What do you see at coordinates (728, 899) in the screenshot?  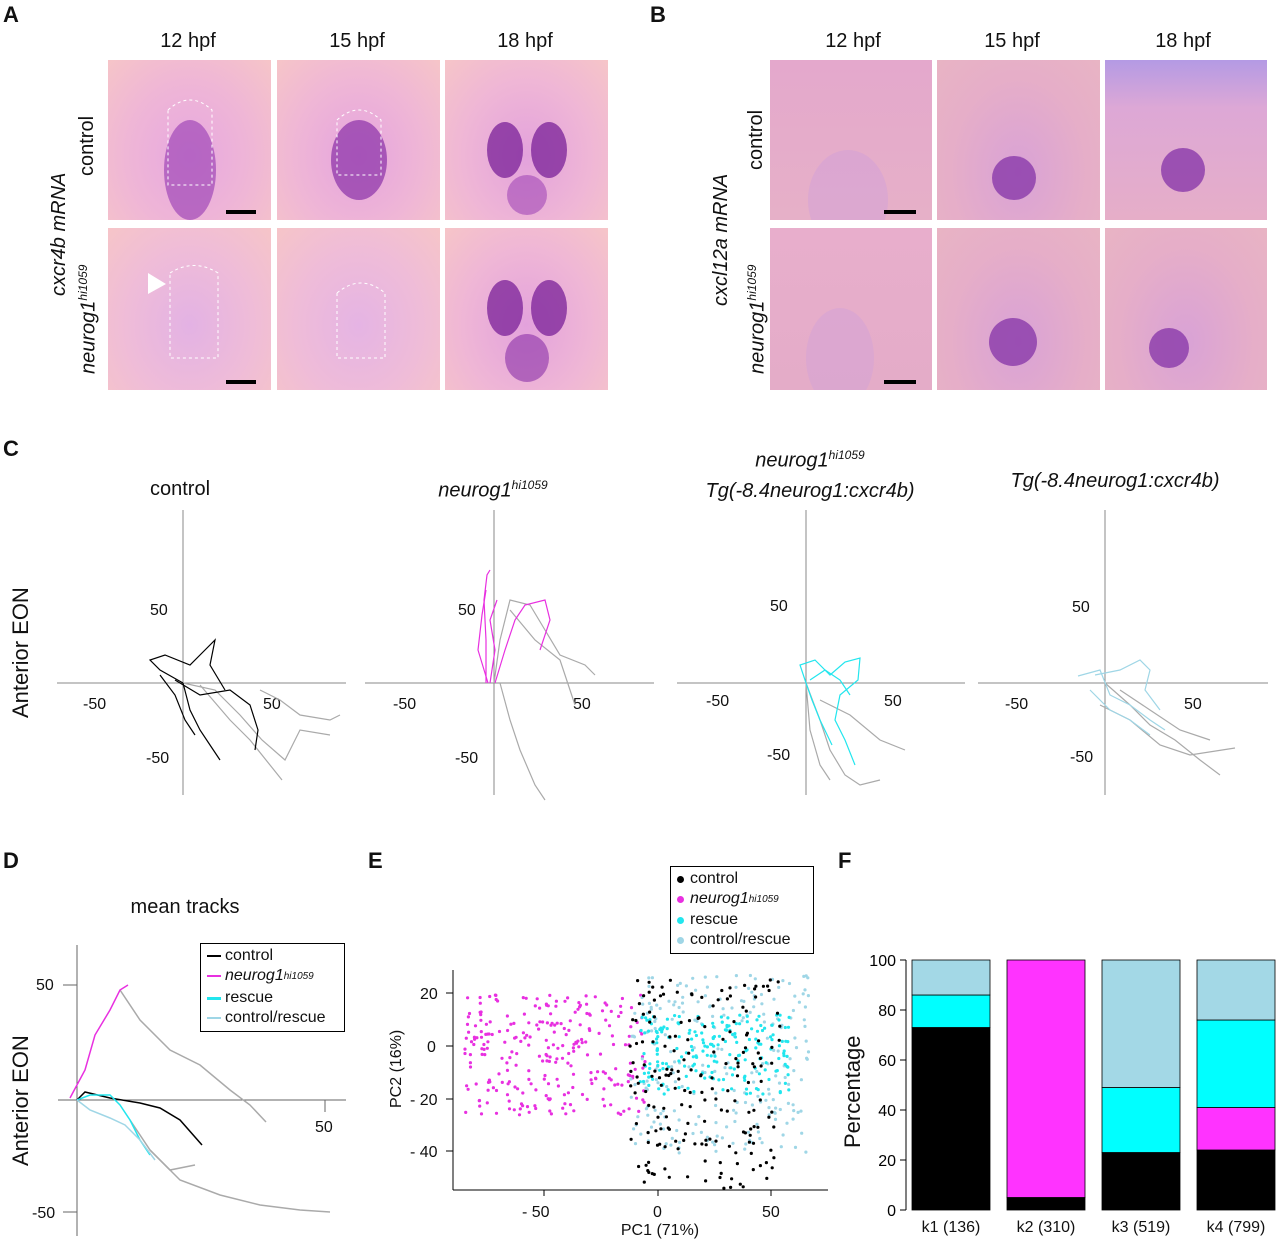 I see `legend-item-neurog1: neurog1 hi1059` at bounding box center [728, 899].